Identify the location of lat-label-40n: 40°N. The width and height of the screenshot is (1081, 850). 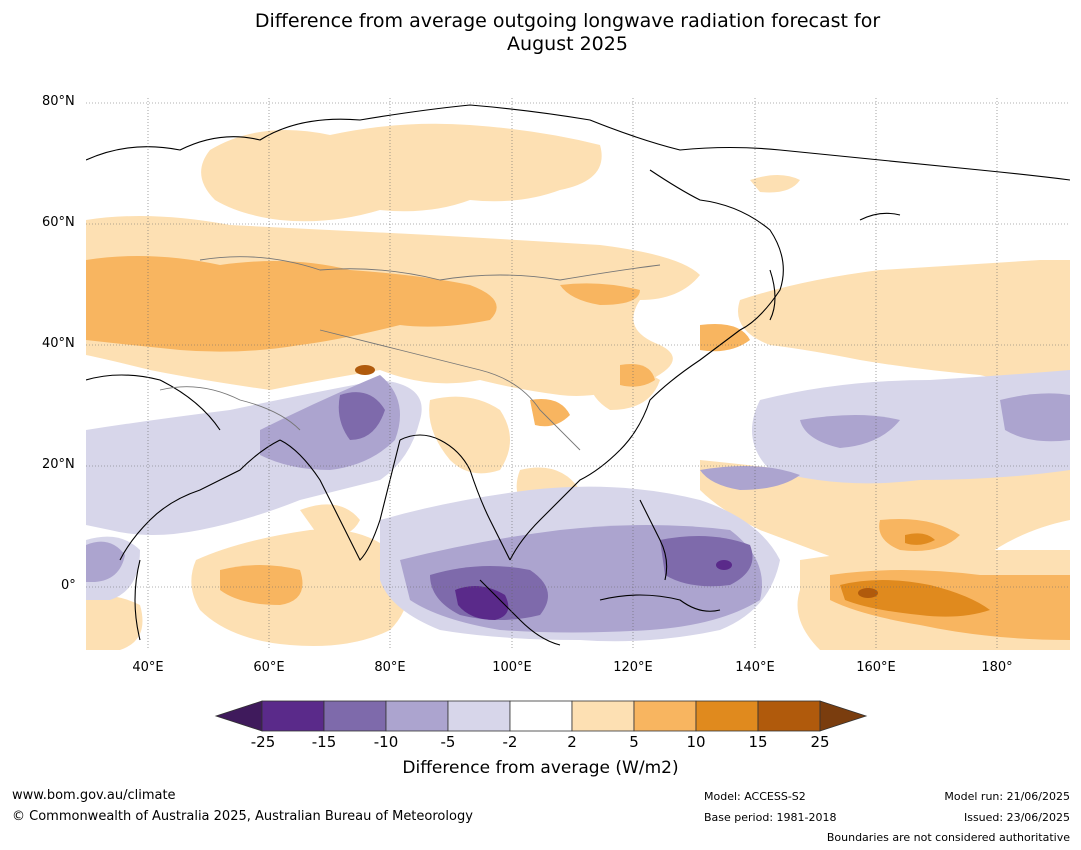
(58, 343).